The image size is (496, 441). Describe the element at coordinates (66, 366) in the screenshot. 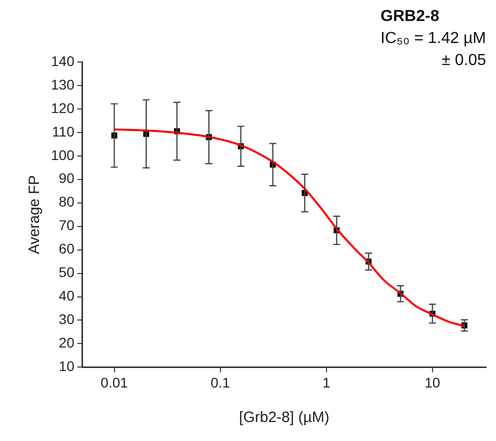

I see `y-tick-label: 10` at that location.